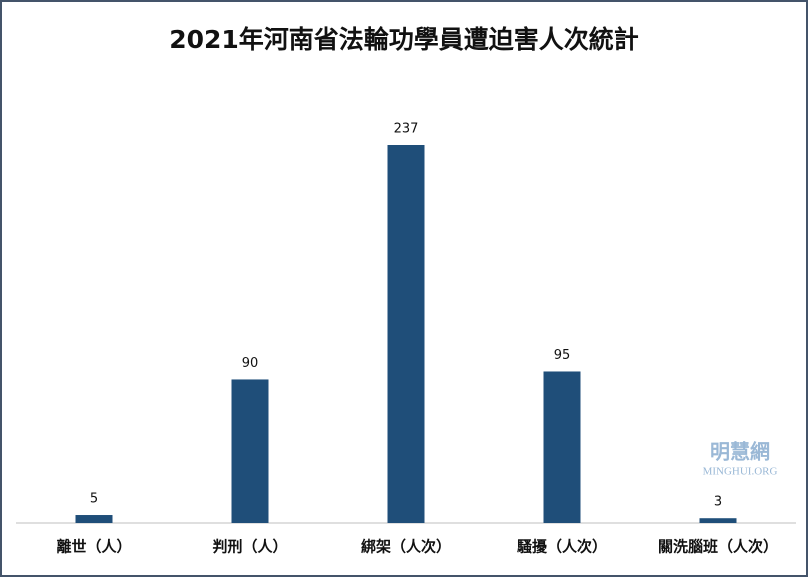 The image size is (808, 577). What do you see at coordinates (250, 363) in the screenshot?
I see `value-label: 90` at bounding box center [250, 363].